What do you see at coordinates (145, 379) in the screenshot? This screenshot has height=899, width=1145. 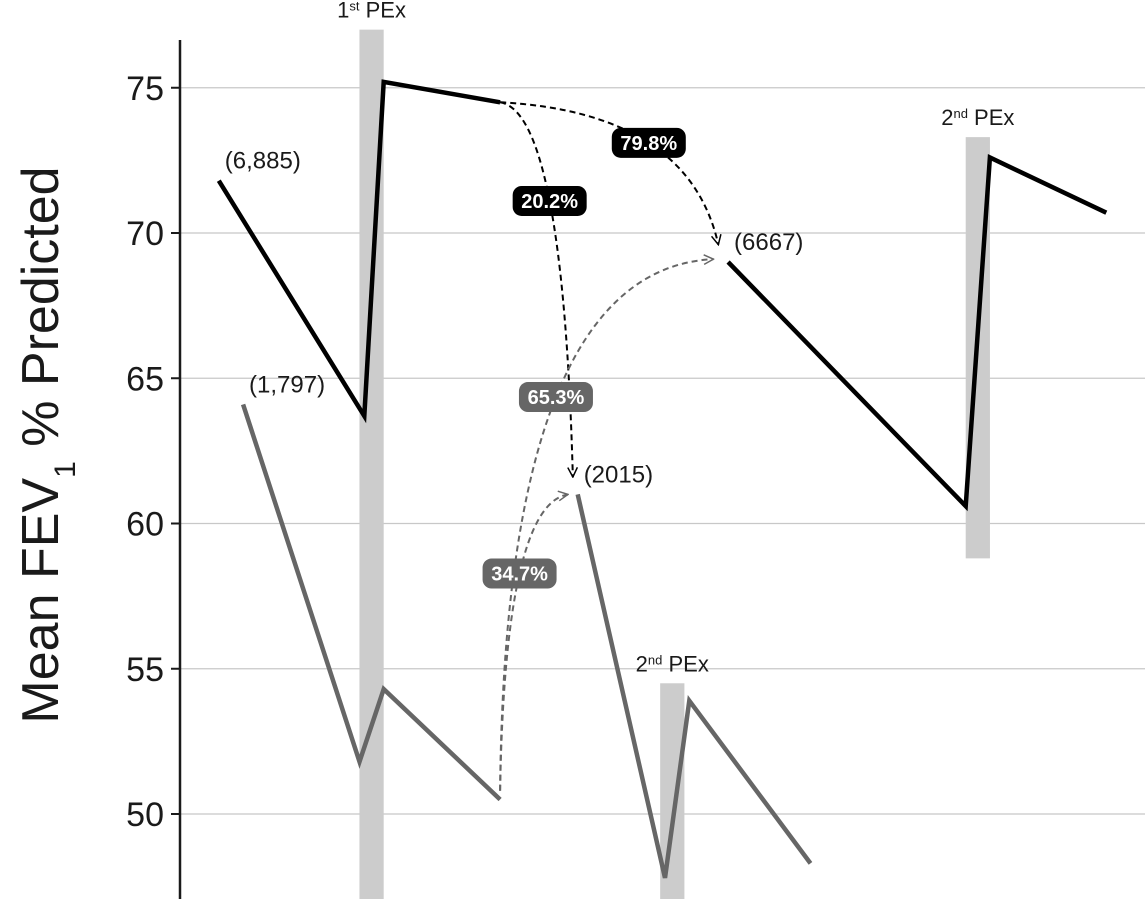 I see `y-tick-label-65: 65` at bounding box center [145, 379].